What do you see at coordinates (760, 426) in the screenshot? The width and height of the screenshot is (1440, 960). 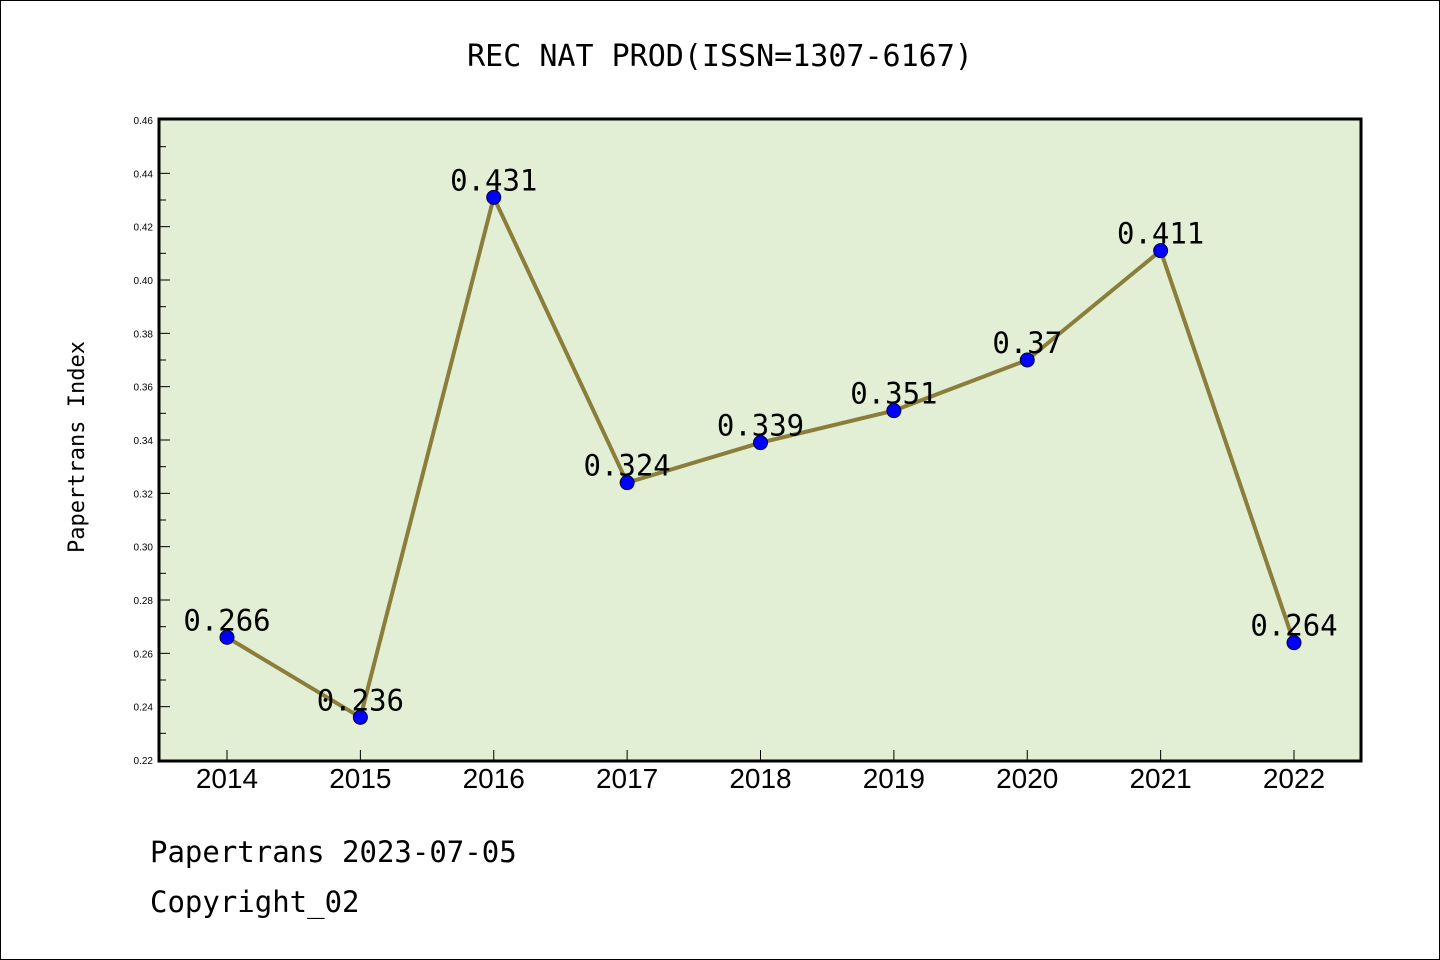 I see `data-label: 0.339` at bounding box center [760, 426].